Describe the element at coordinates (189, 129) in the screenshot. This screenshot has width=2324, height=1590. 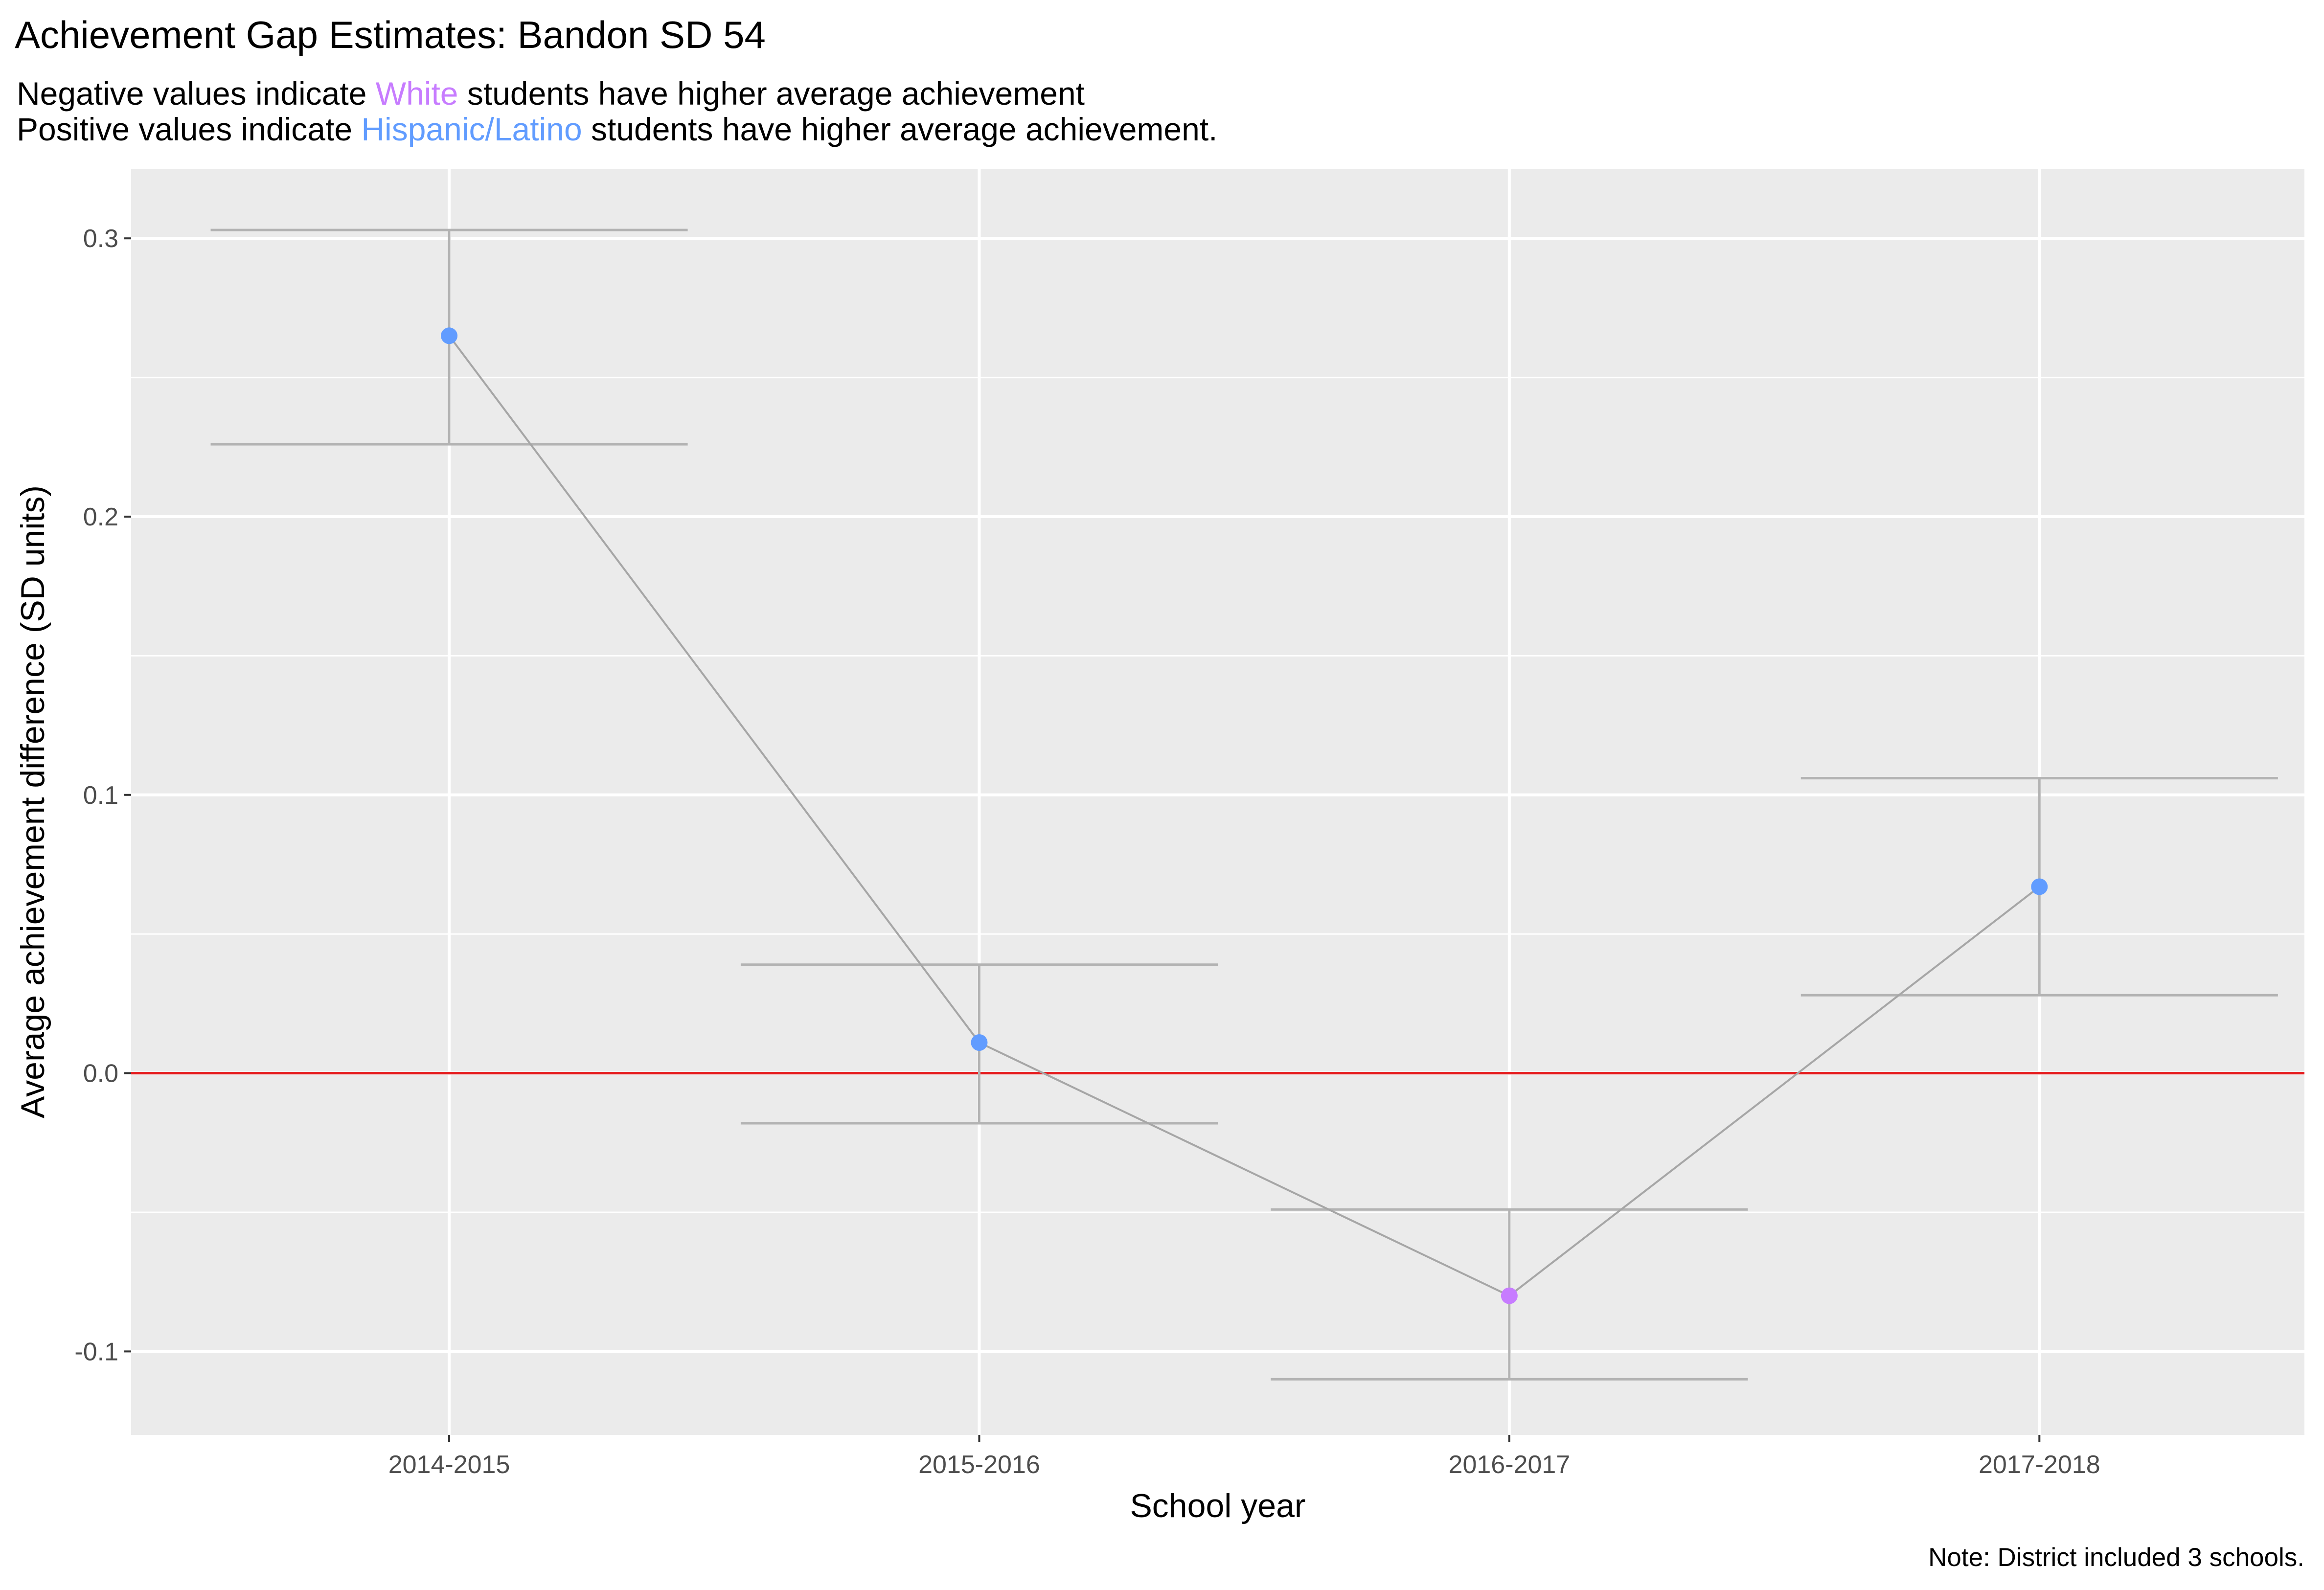
I see `subtitle-2-before: Positive values indicate` at that location.